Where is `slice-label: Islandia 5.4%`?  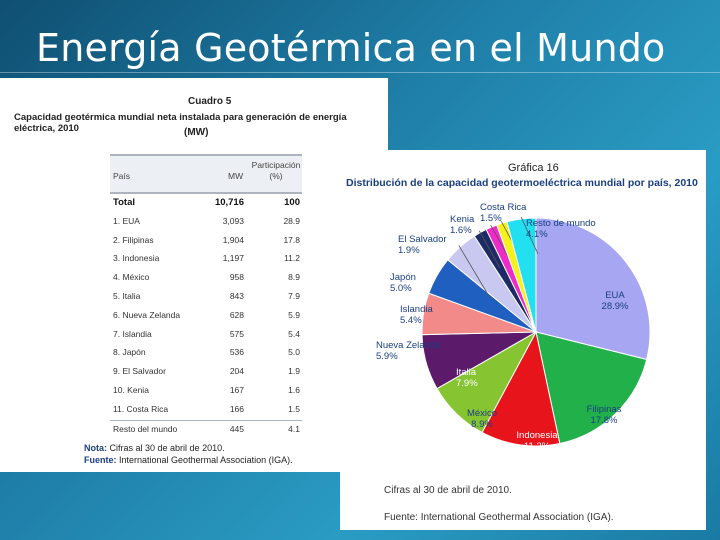
slice-label: Islandia 5.4% is located at coordinates (416, 315).